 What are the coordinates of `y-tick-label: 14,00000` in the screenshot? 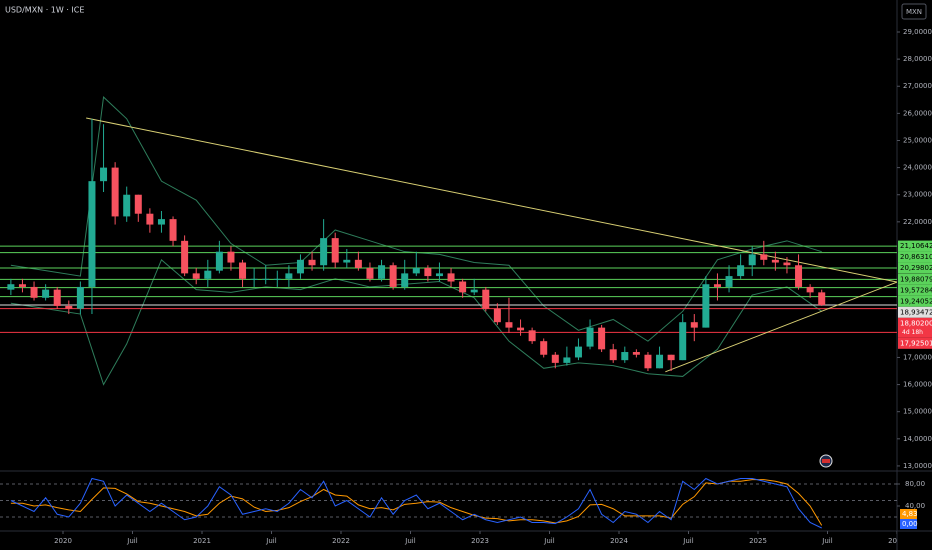 It's located at (917, 439).